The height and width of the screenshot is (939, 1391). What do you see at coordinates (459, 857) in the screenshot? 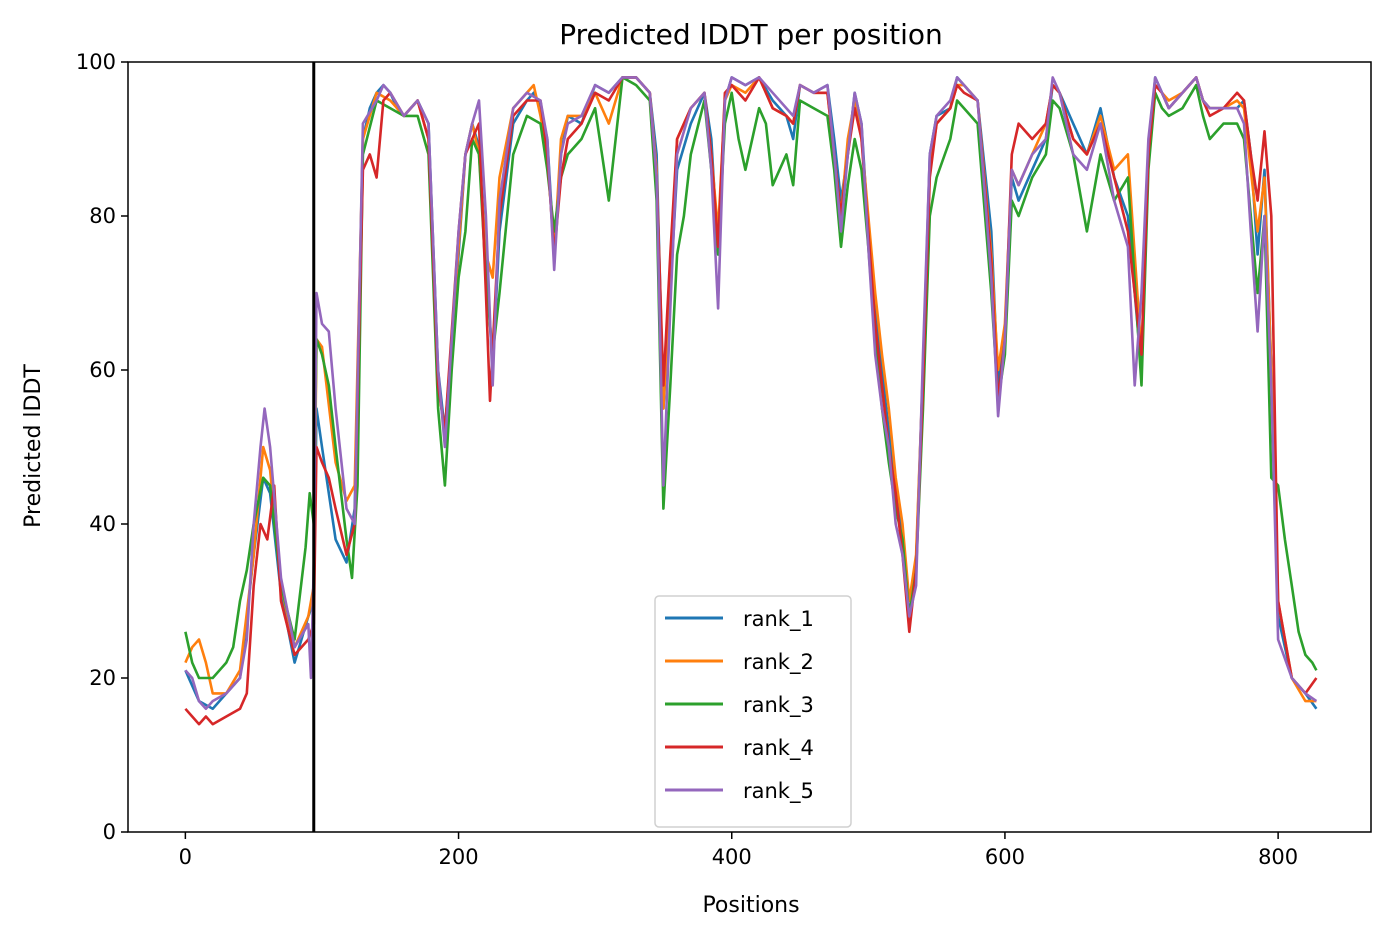
I see `x-tick-label: 200` at bounding box center [459, 857].